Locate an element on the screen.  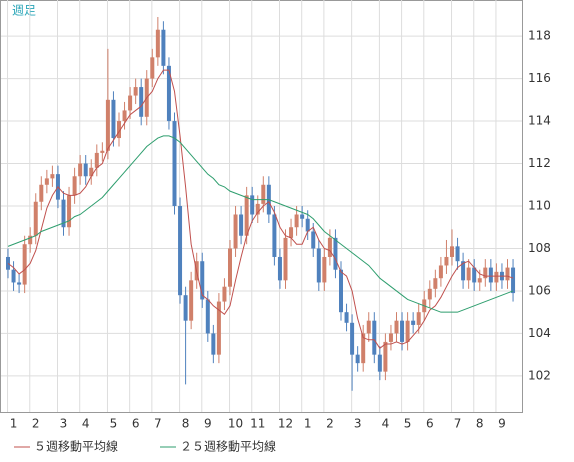
y-tick-label: 106 is located at coordinates (539, 290).